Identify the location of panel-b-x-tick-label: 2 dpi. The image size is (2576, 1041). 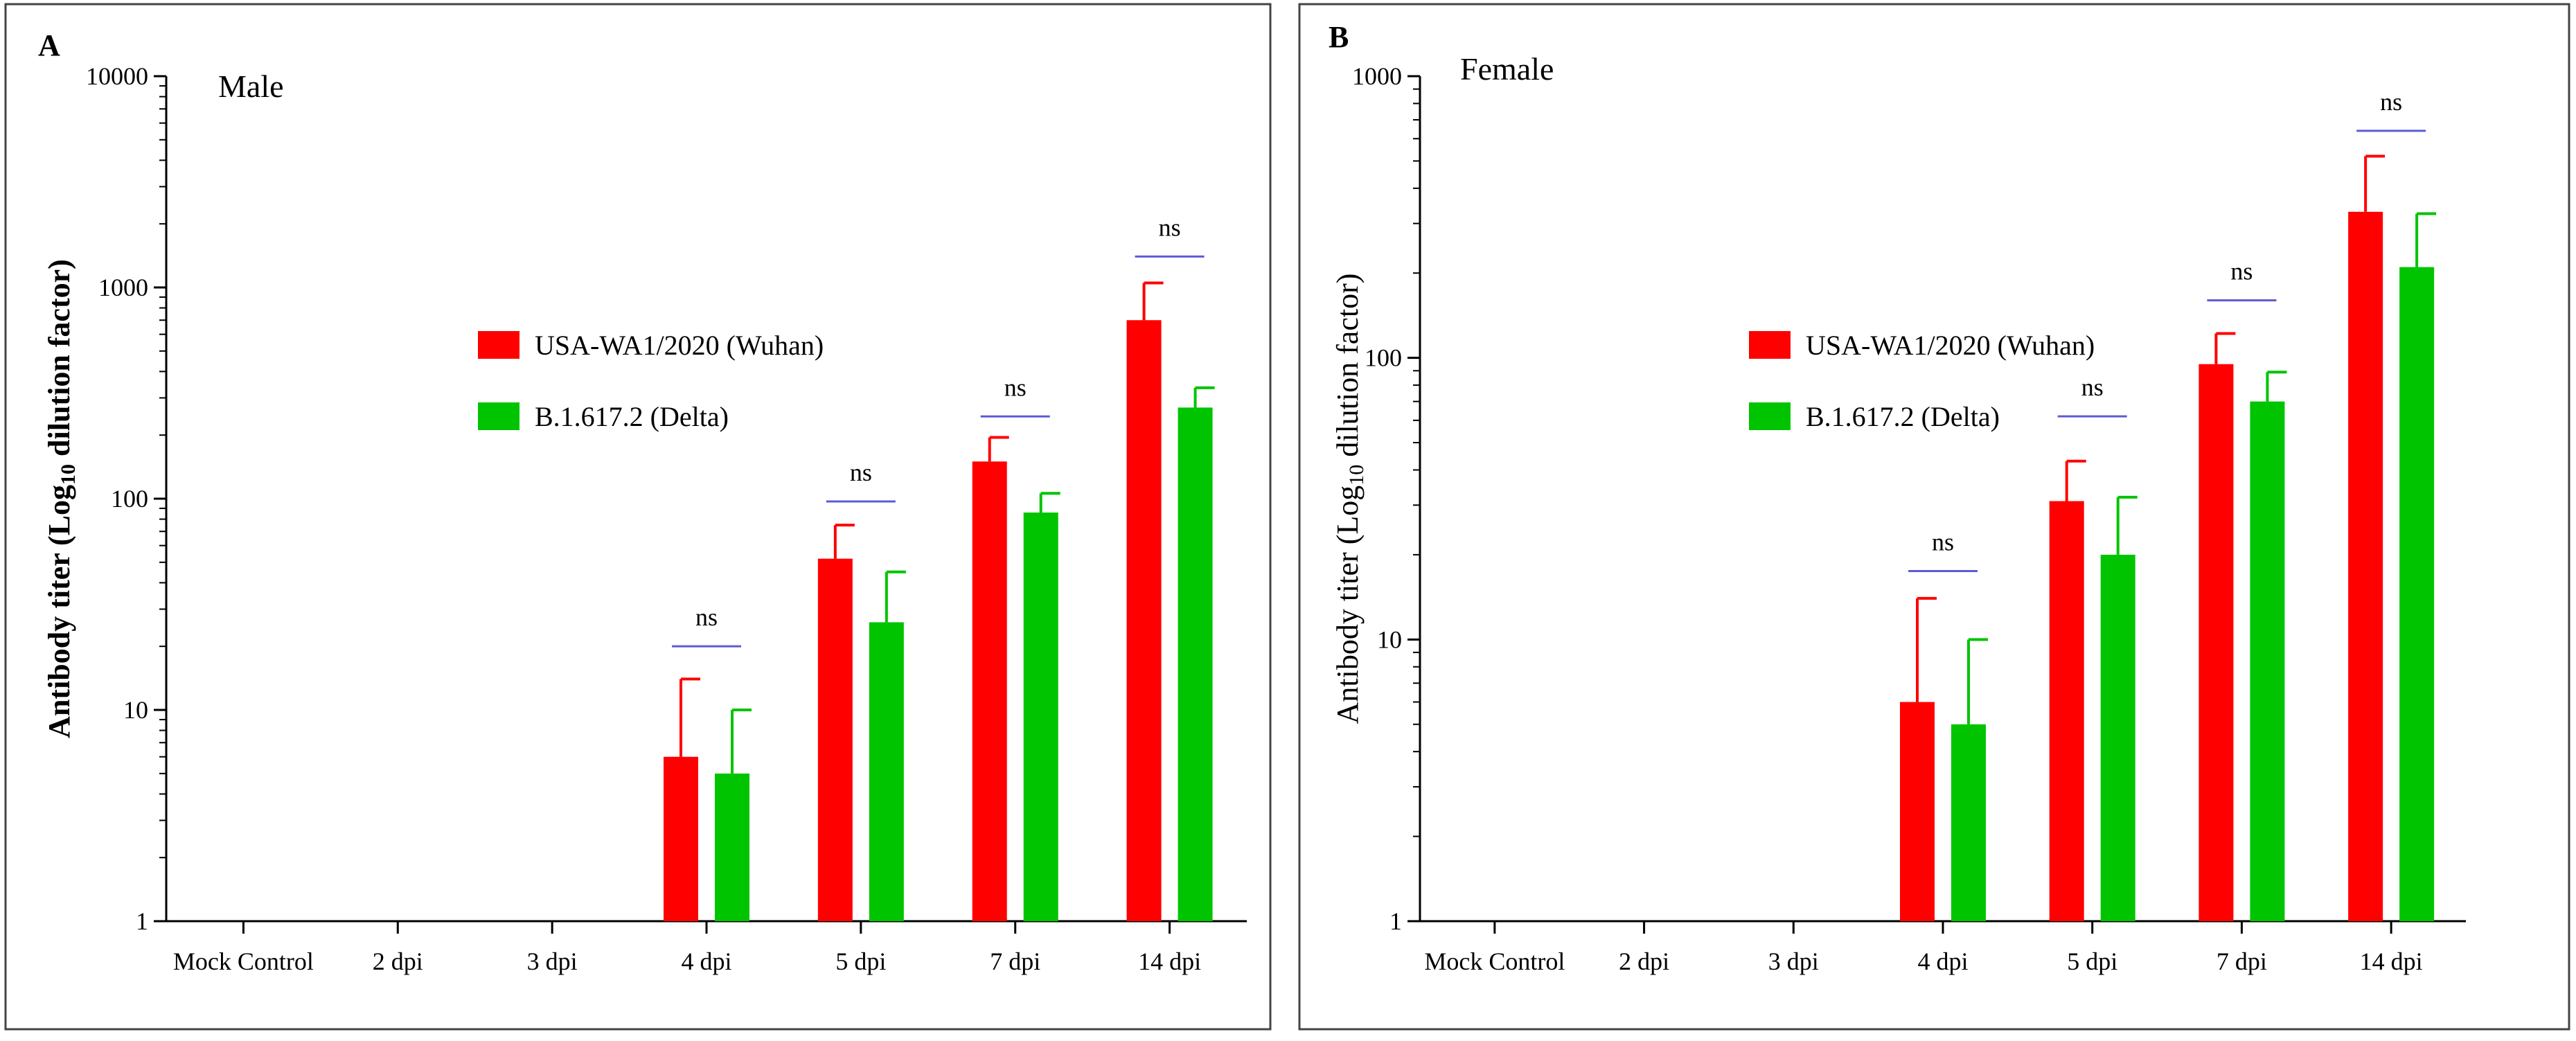
(1644, 961).